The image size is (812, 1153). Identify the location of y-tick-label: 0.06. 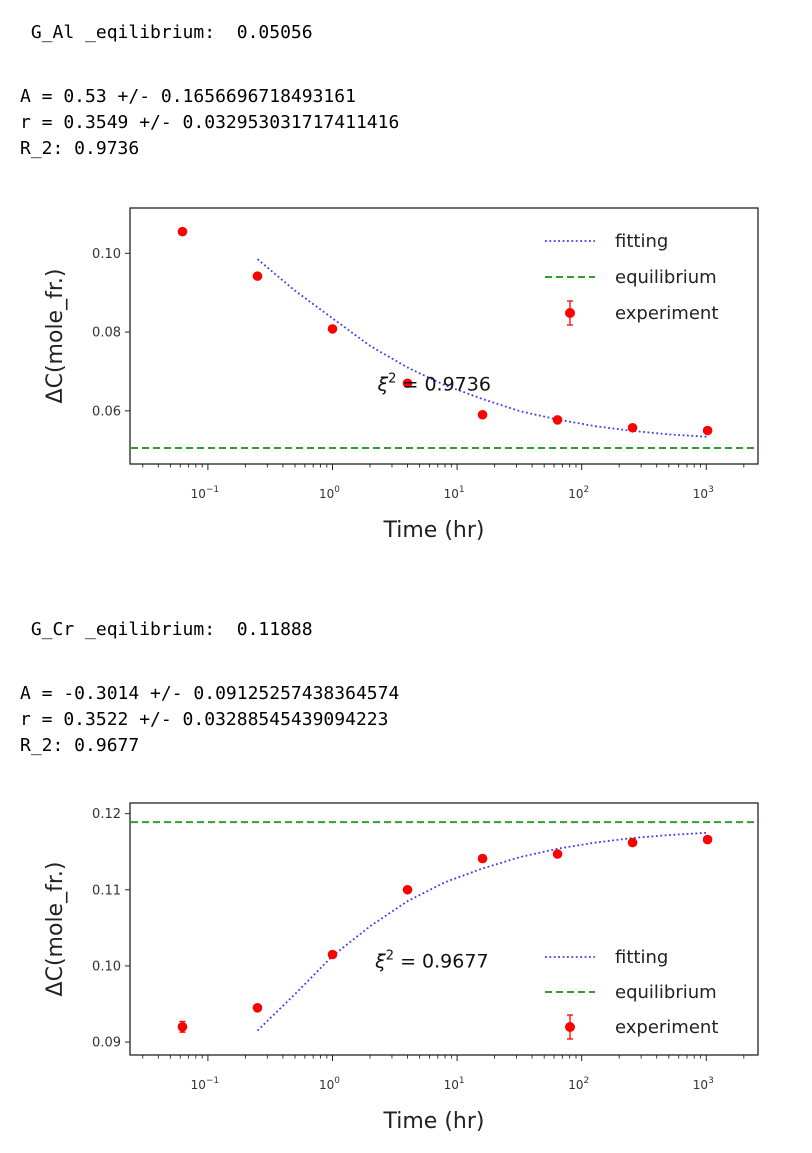
(106, 411).